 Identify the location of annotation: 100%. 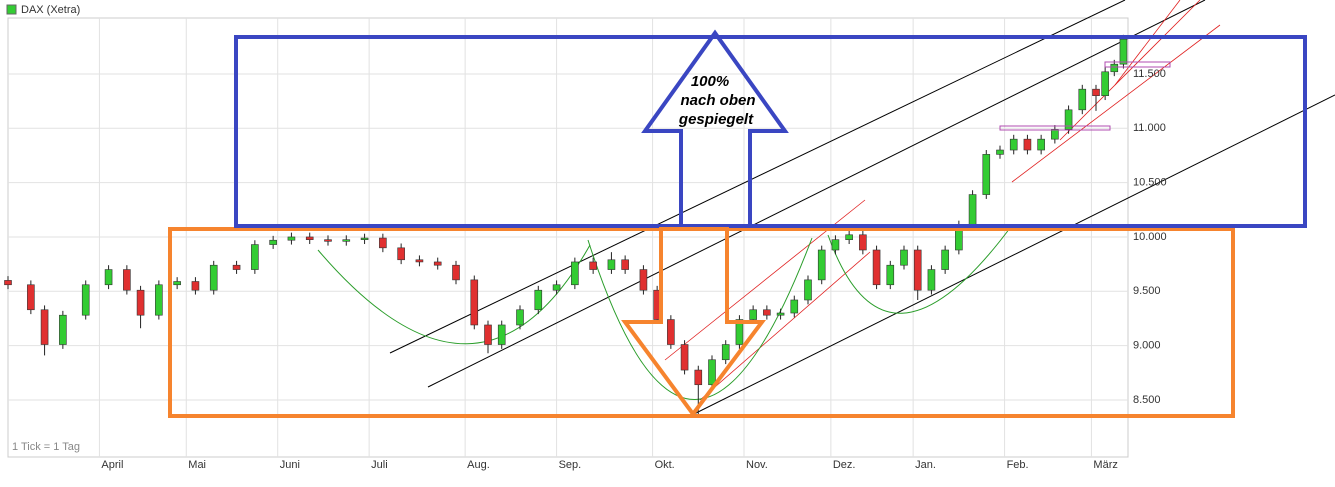
(710, 81).